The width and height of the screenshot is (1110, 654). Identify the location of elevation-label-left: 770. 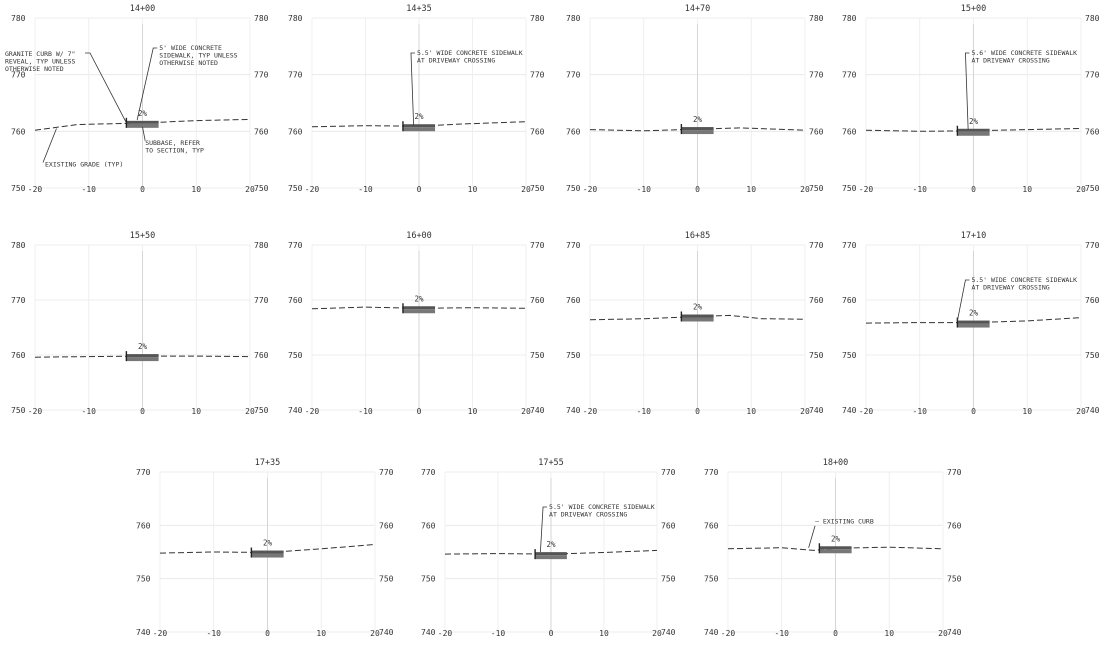
(849, 75).